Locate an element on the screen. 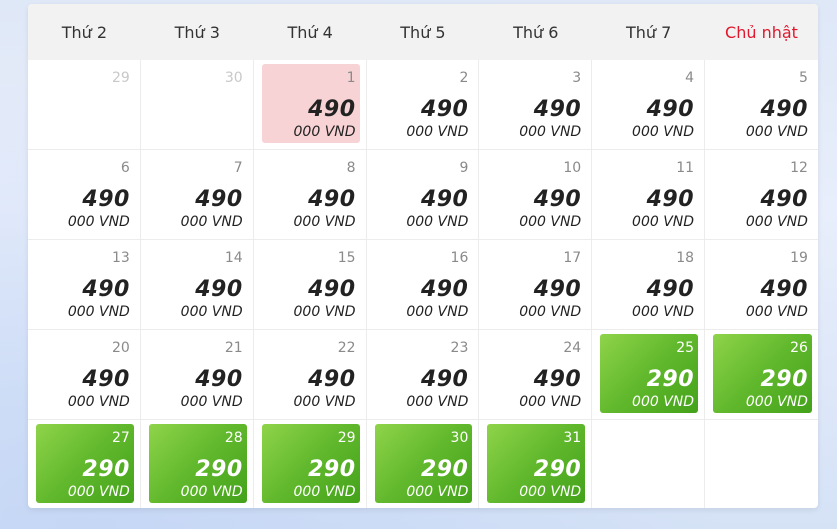  day-cell: 23 490 000 VND is located at coordinates (423, 375).